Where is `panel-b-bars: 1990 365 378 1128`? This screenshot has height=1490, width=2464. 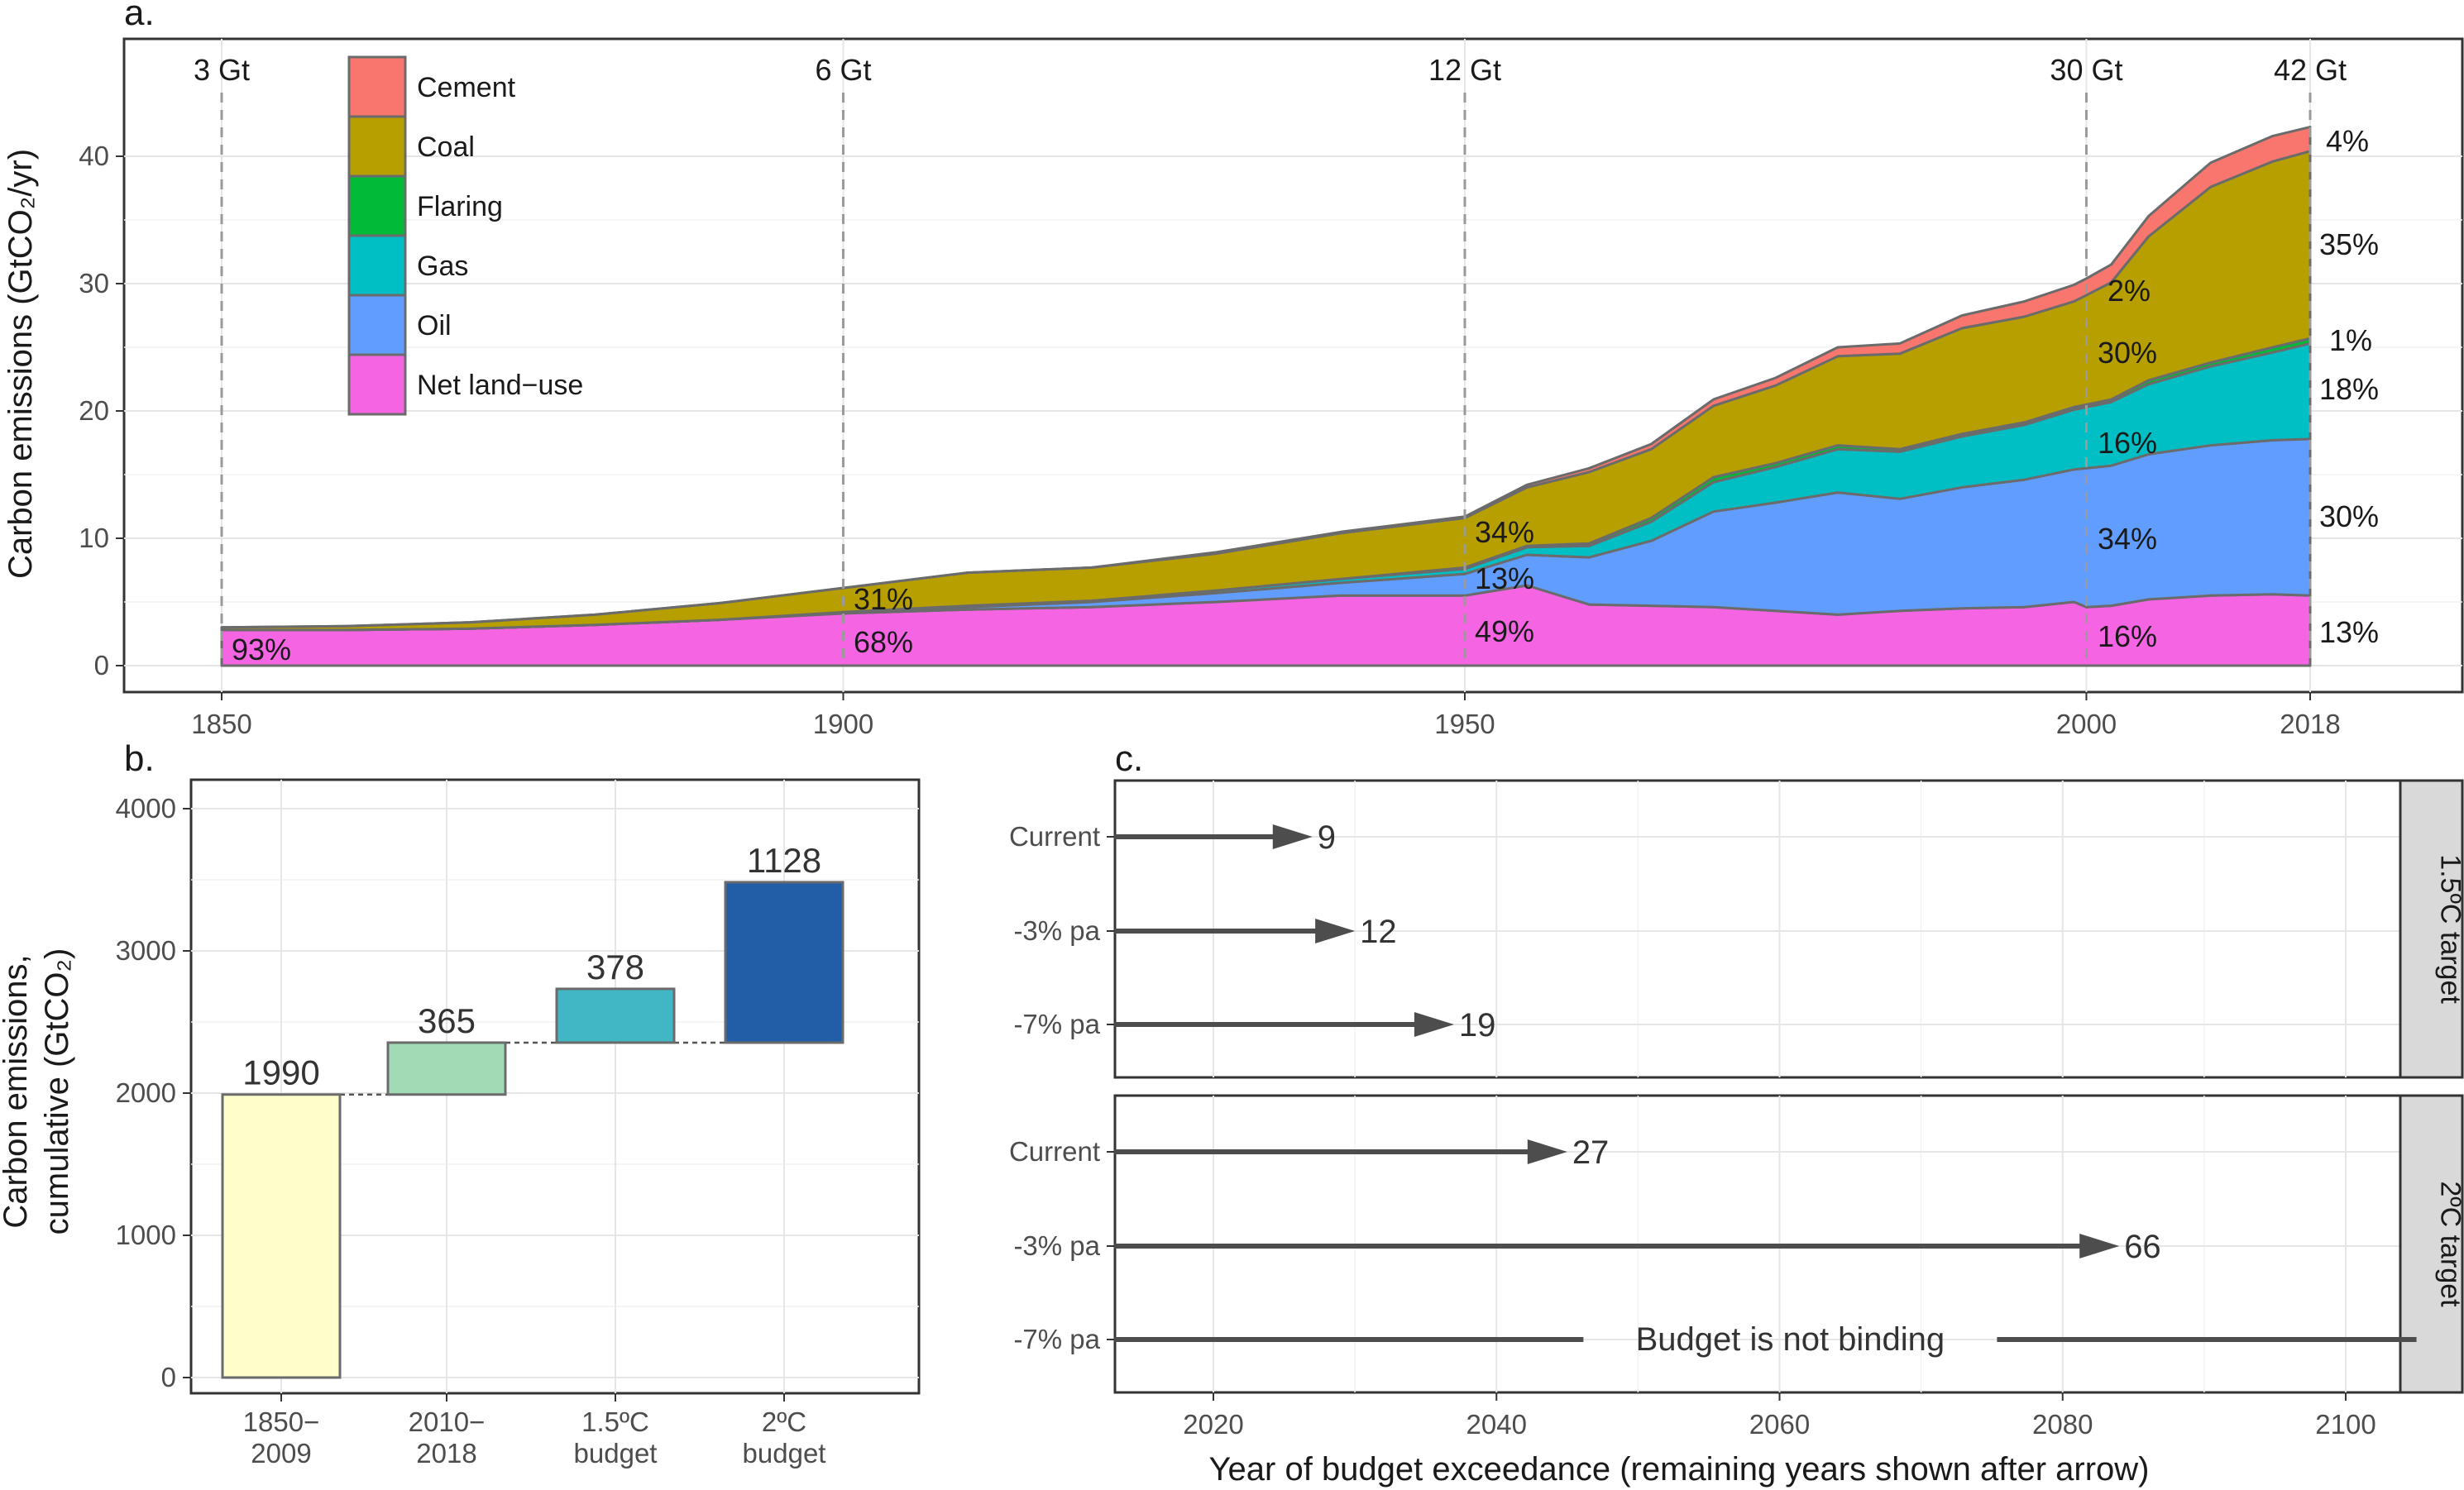 panel-b-bars: 1990 365 378 1128 is located at coordinates (532, 1110).